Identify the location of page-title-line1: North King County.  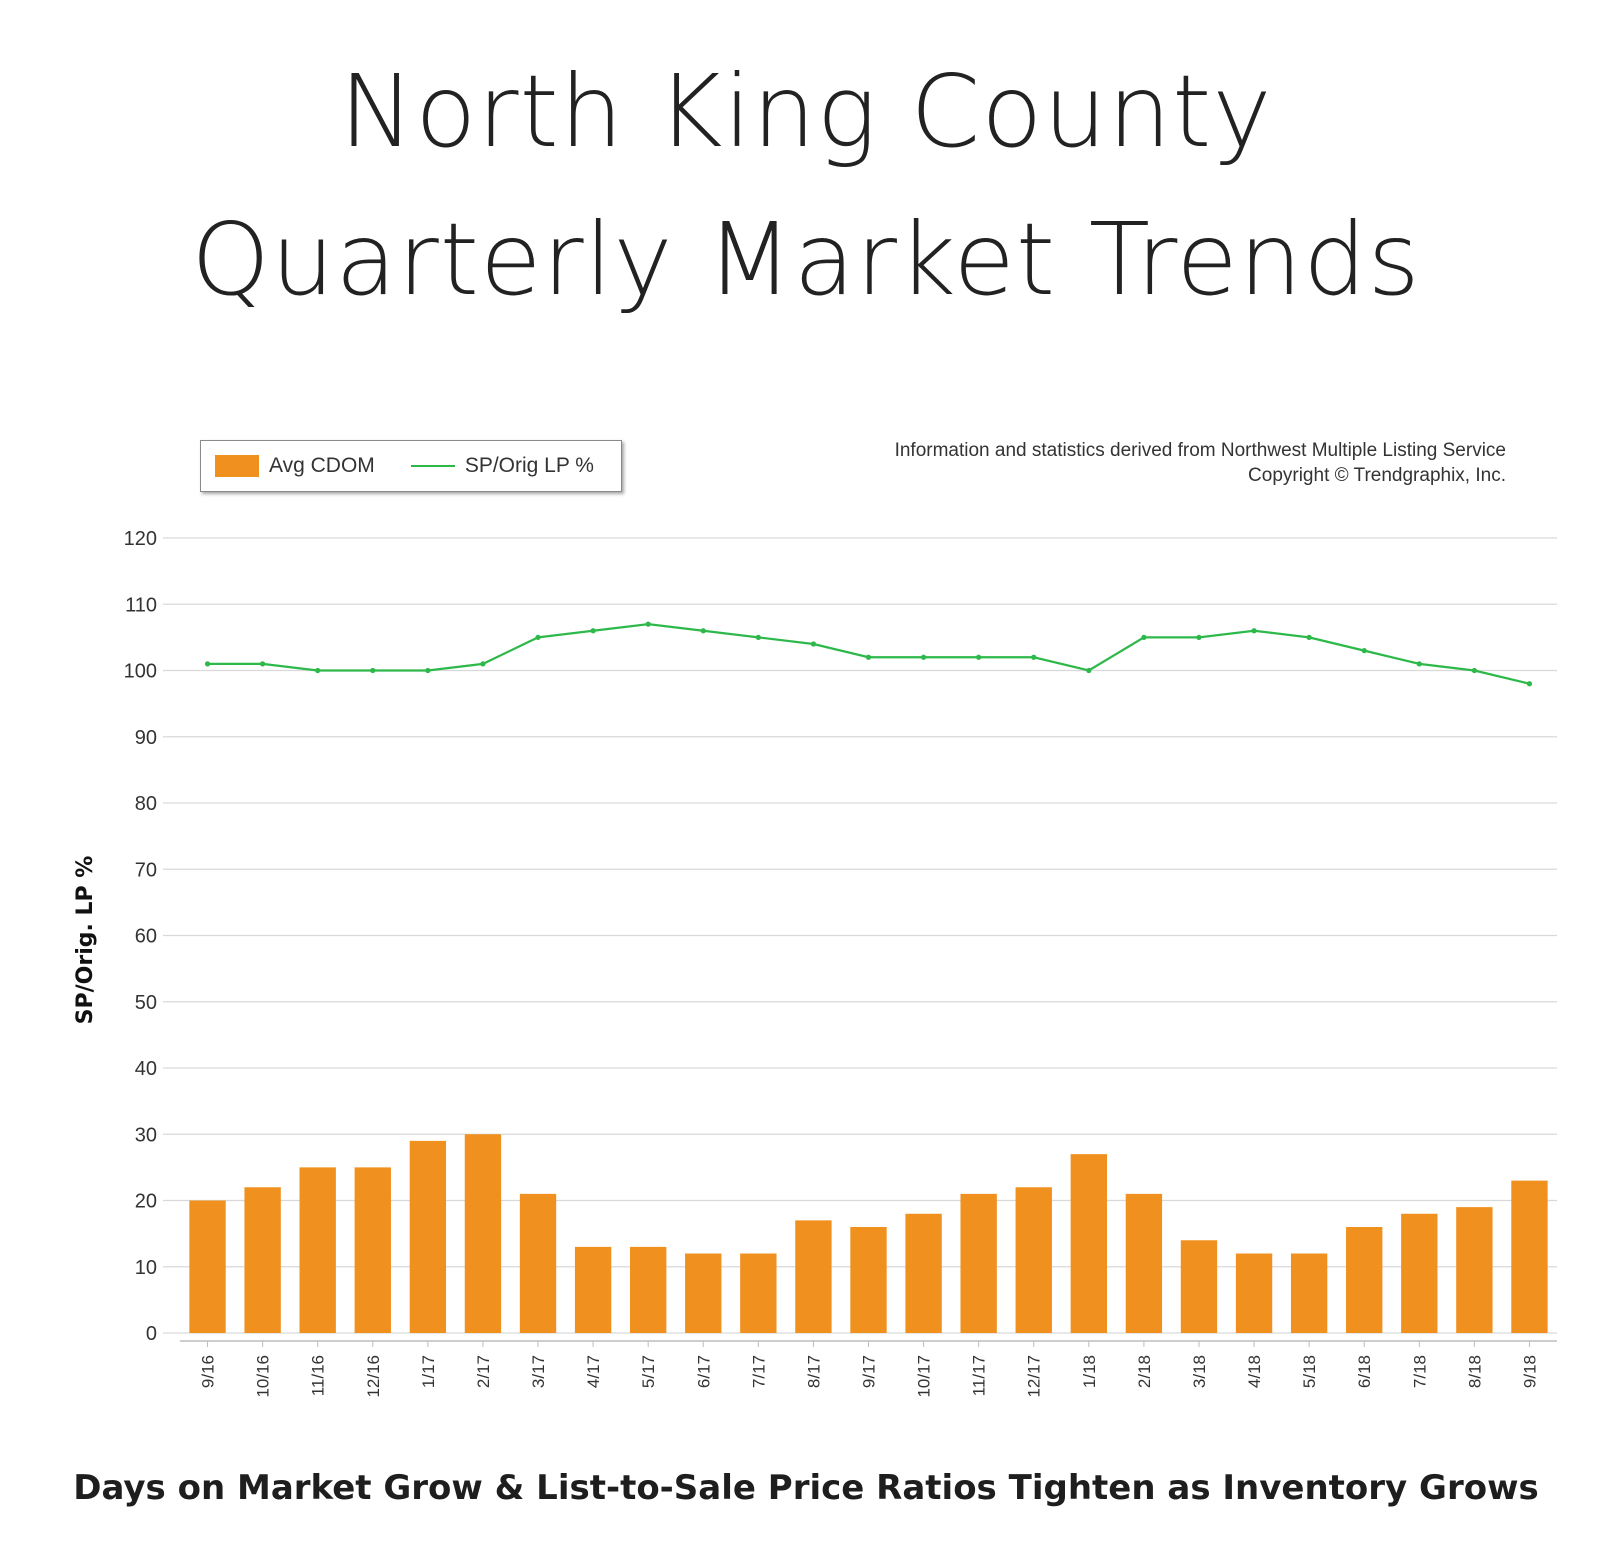
(806, 111).